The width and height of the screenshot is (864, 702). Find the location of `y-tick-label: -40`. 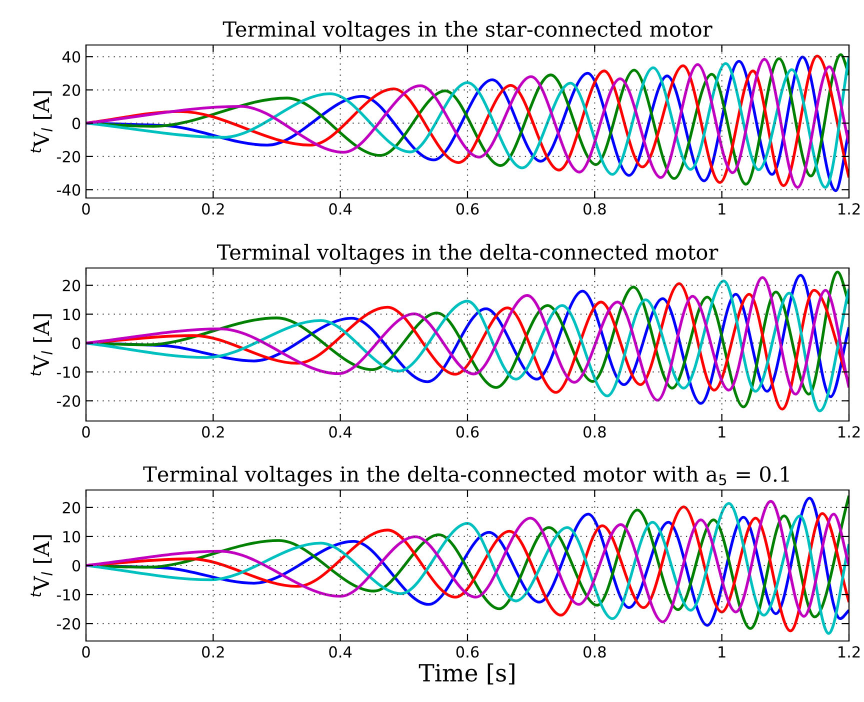

y-tick-label: -40 is located at coordinates (68, 190).